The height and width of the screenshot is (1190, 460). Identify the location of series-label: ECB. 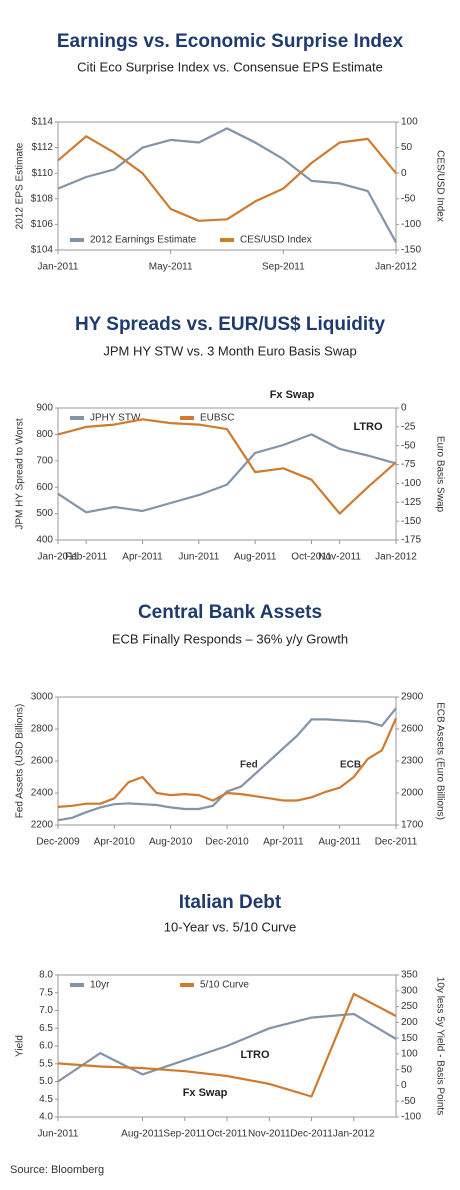
(350, 765).